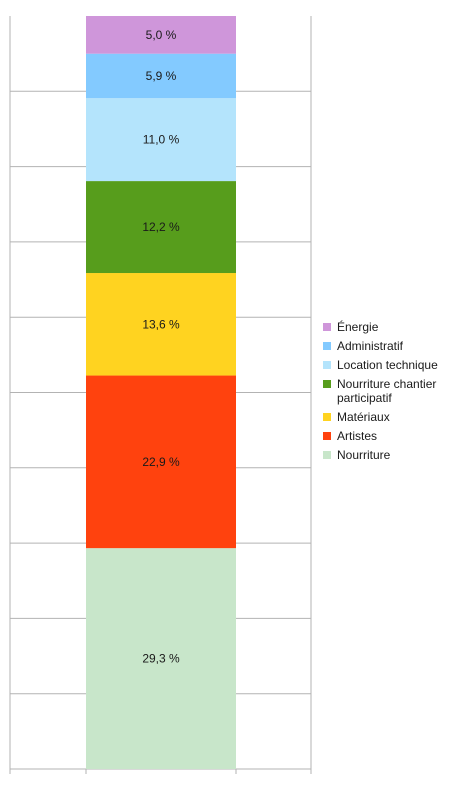 This screenshot has width=458, height=785. I want to click on data-label-materiaux: 13,6 %, so click(161, 324).